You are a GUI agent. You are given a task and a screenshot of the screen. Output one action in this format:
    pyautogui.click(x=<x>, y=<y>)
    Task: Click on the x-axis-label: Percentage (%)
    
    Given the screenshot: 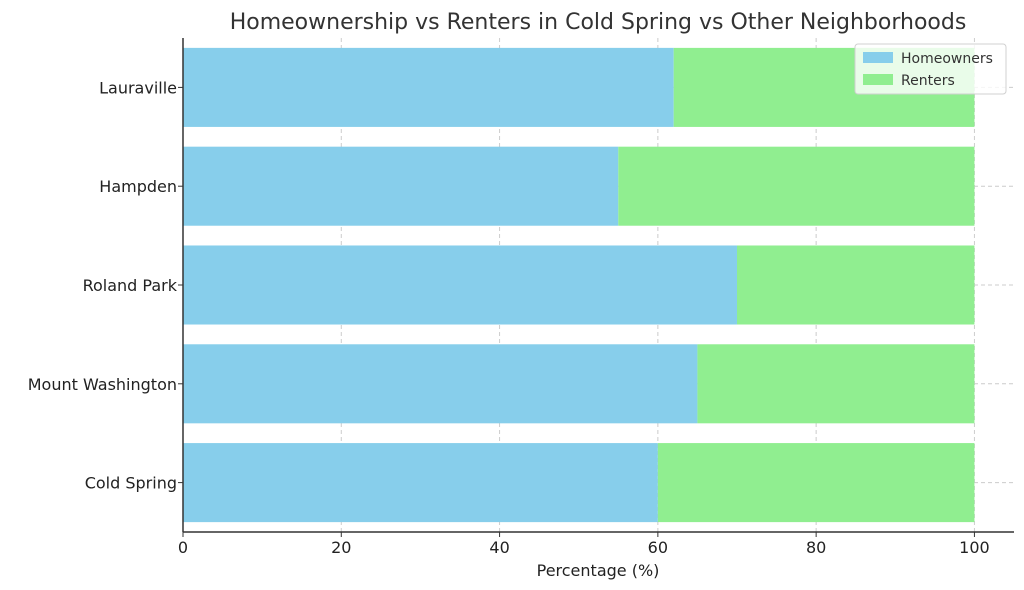 What is the action you would take?
    pyautogui.click(x=598, y=570)
    